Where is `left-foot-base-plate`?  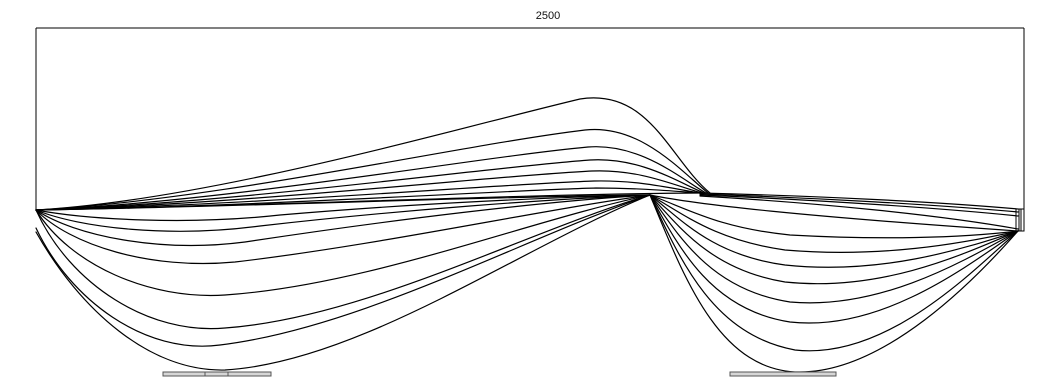
left-foot-base-plate is located at coordinates (217, 374).